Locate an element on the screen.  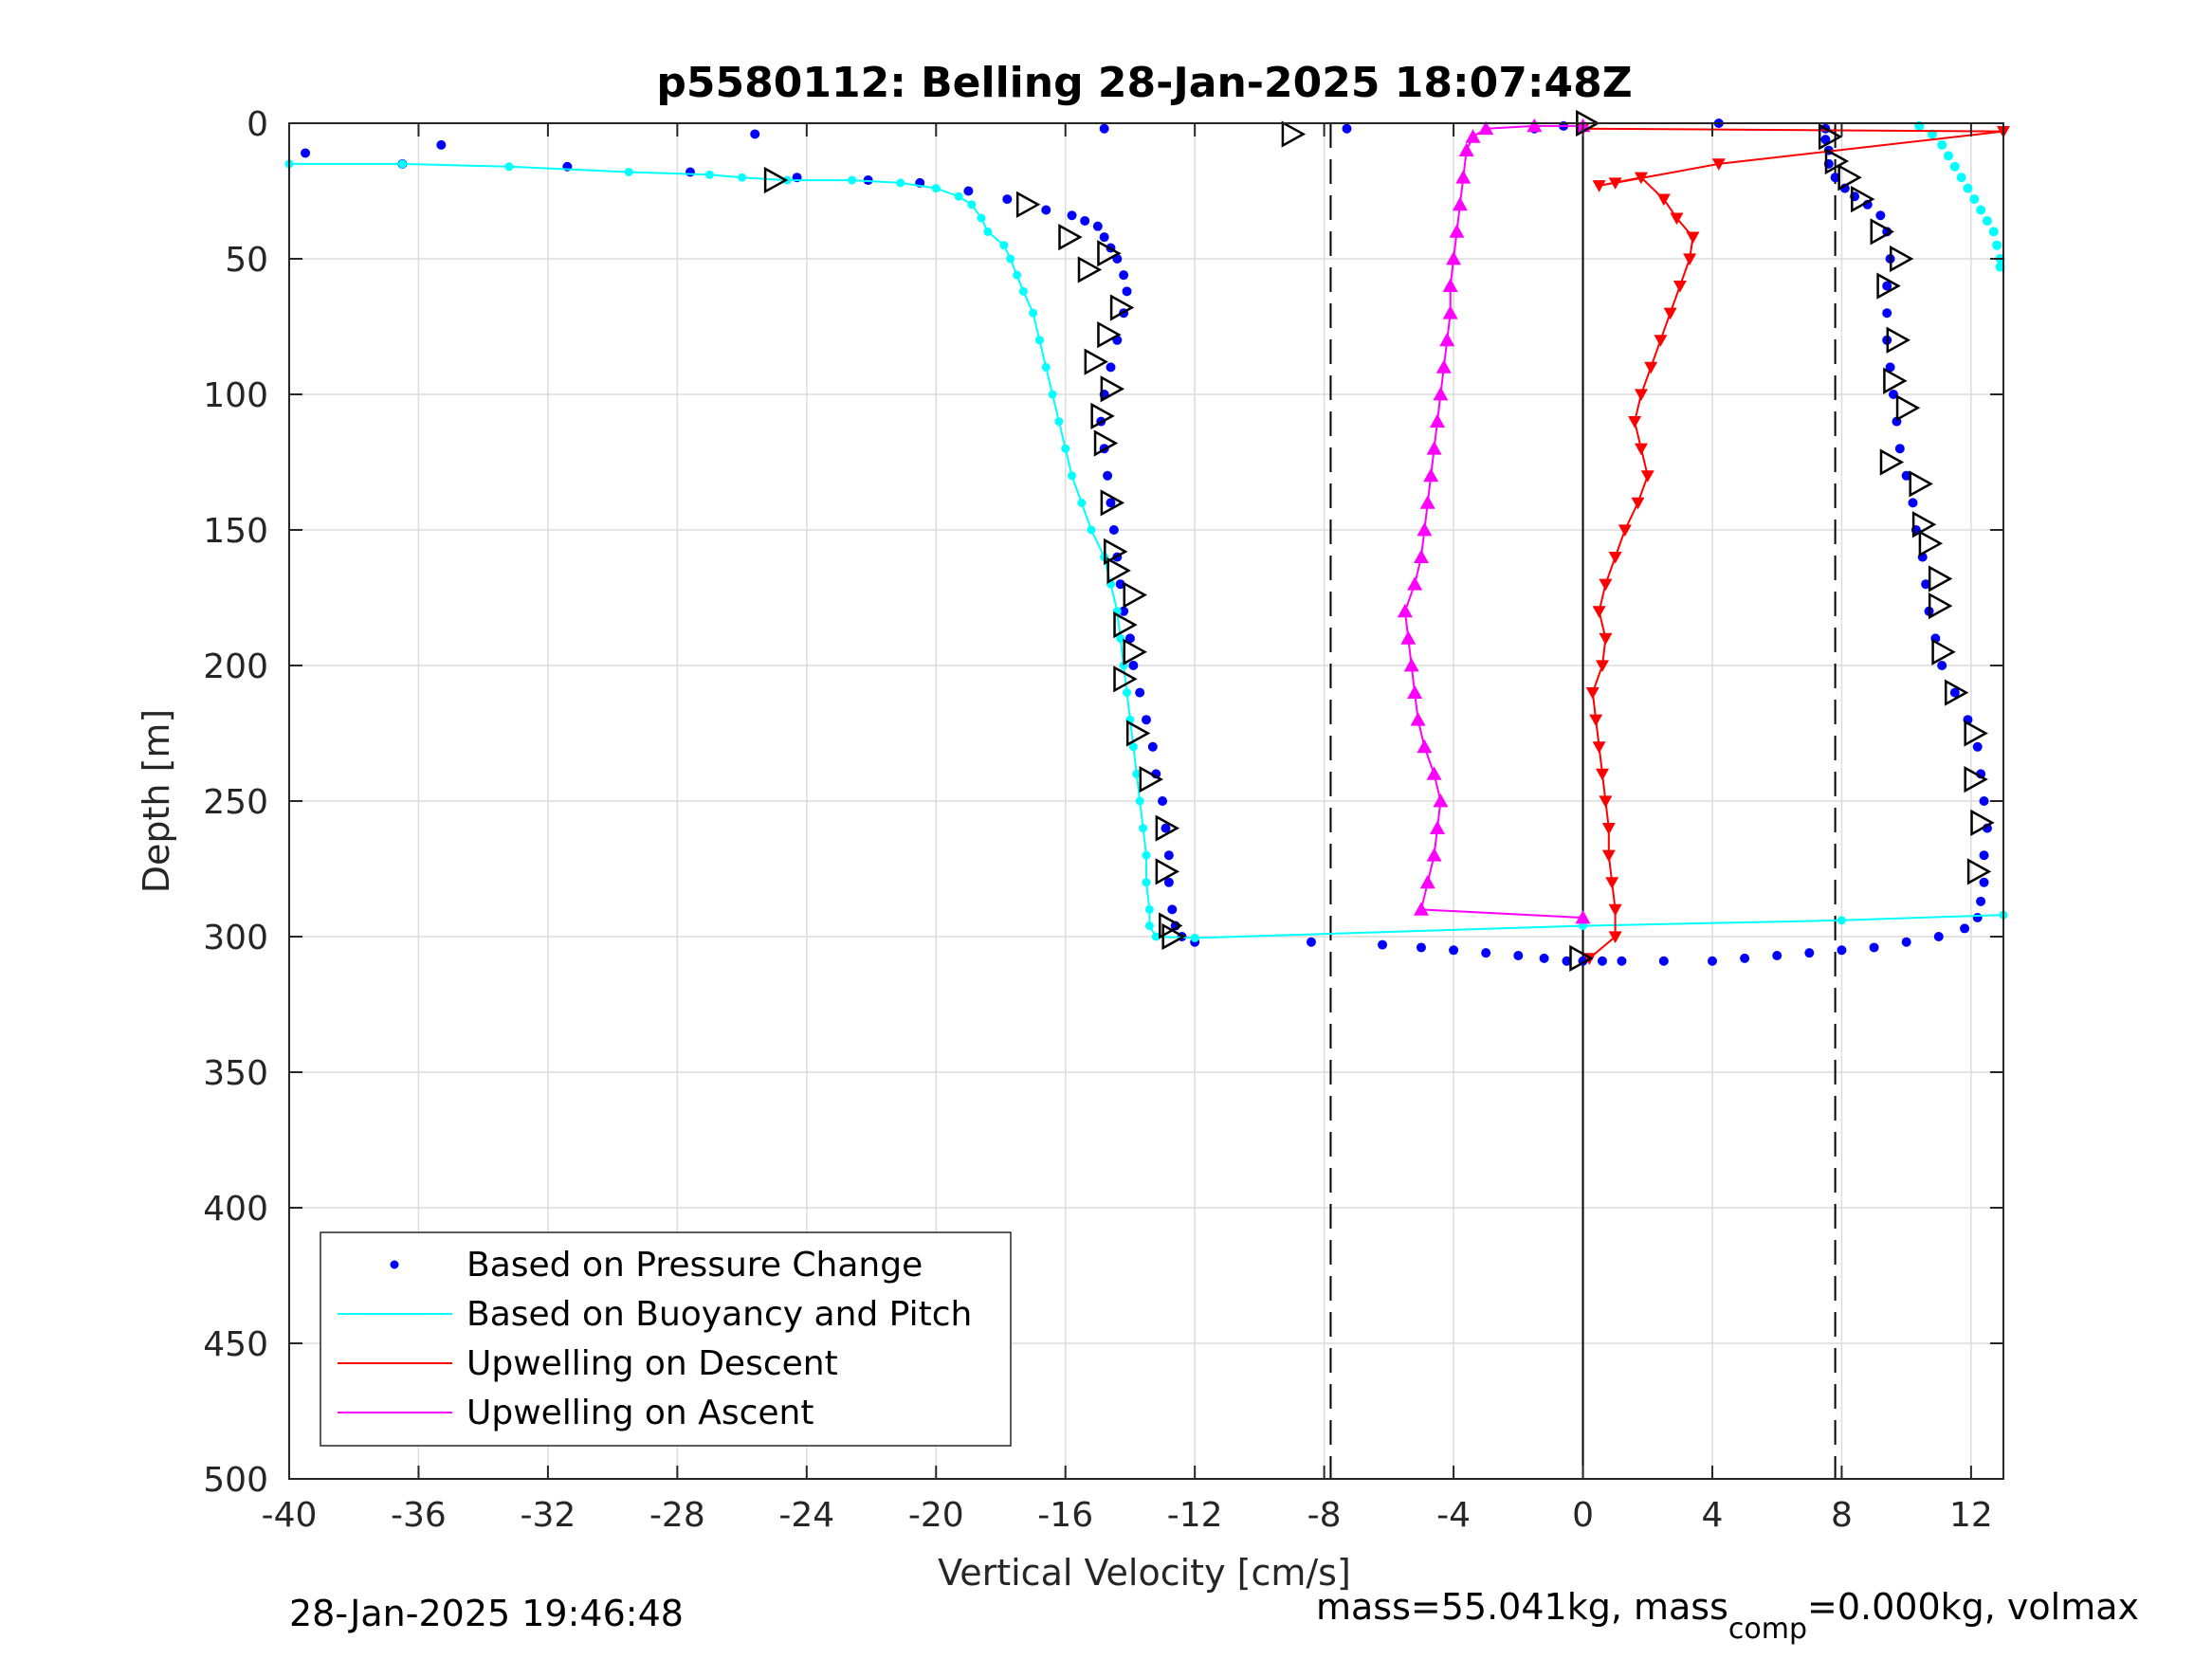
y-tick-label: 350 is located at coordinates (235, 1073).